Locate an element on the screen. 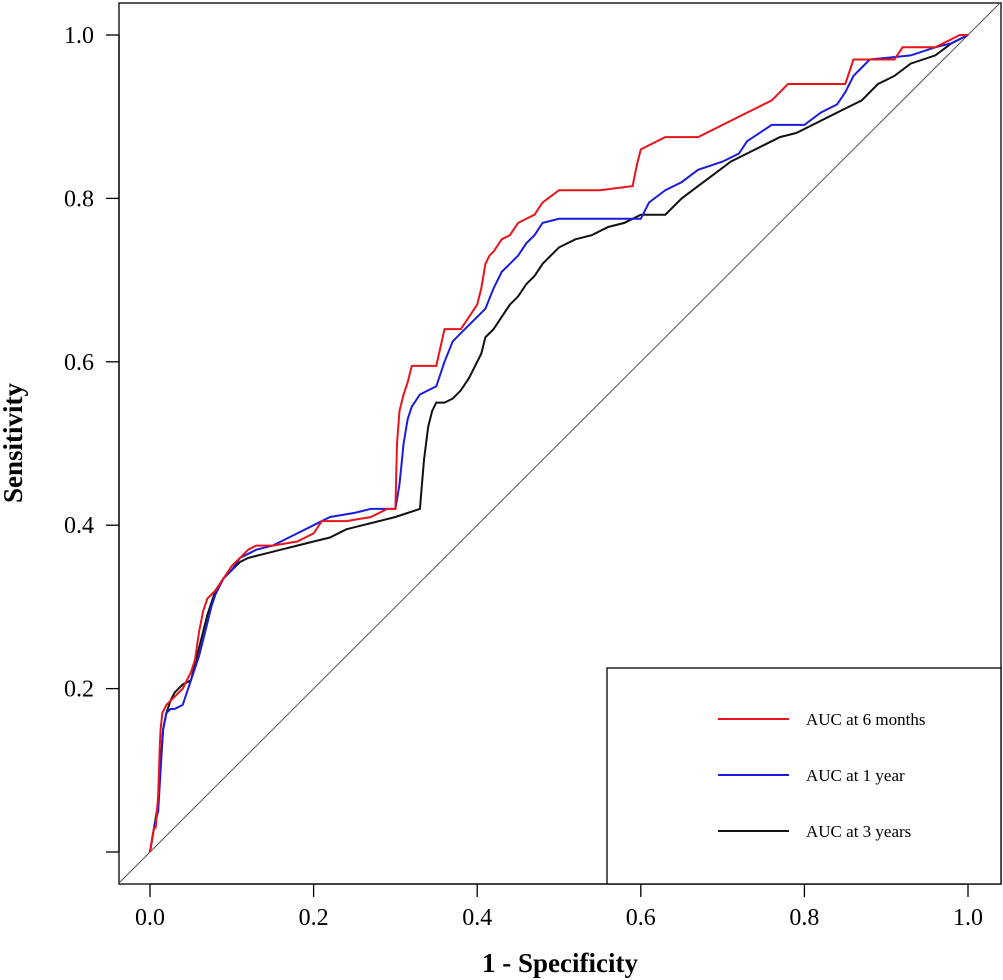 The image size is (1003, 980). x-axis: 0.0 0.2 0.4 0.6 0.8 1.0 is located at coordinates (559, 907).